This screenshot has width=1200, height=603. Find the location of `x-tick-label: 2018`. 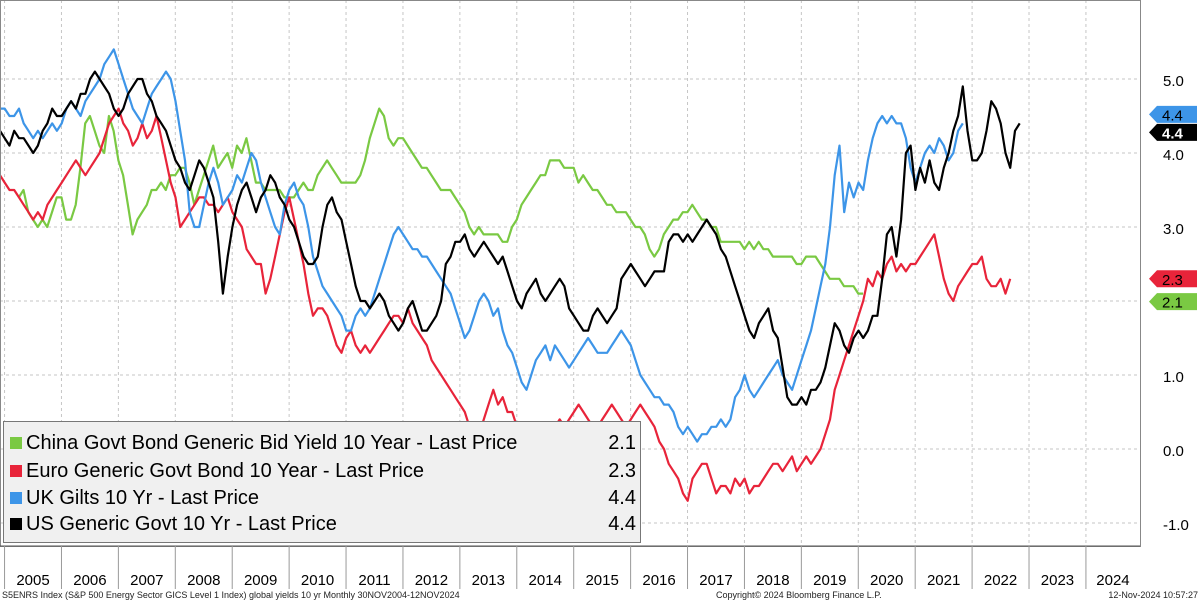

x-tick-label: 2018 is located at coordinates (772, 580).